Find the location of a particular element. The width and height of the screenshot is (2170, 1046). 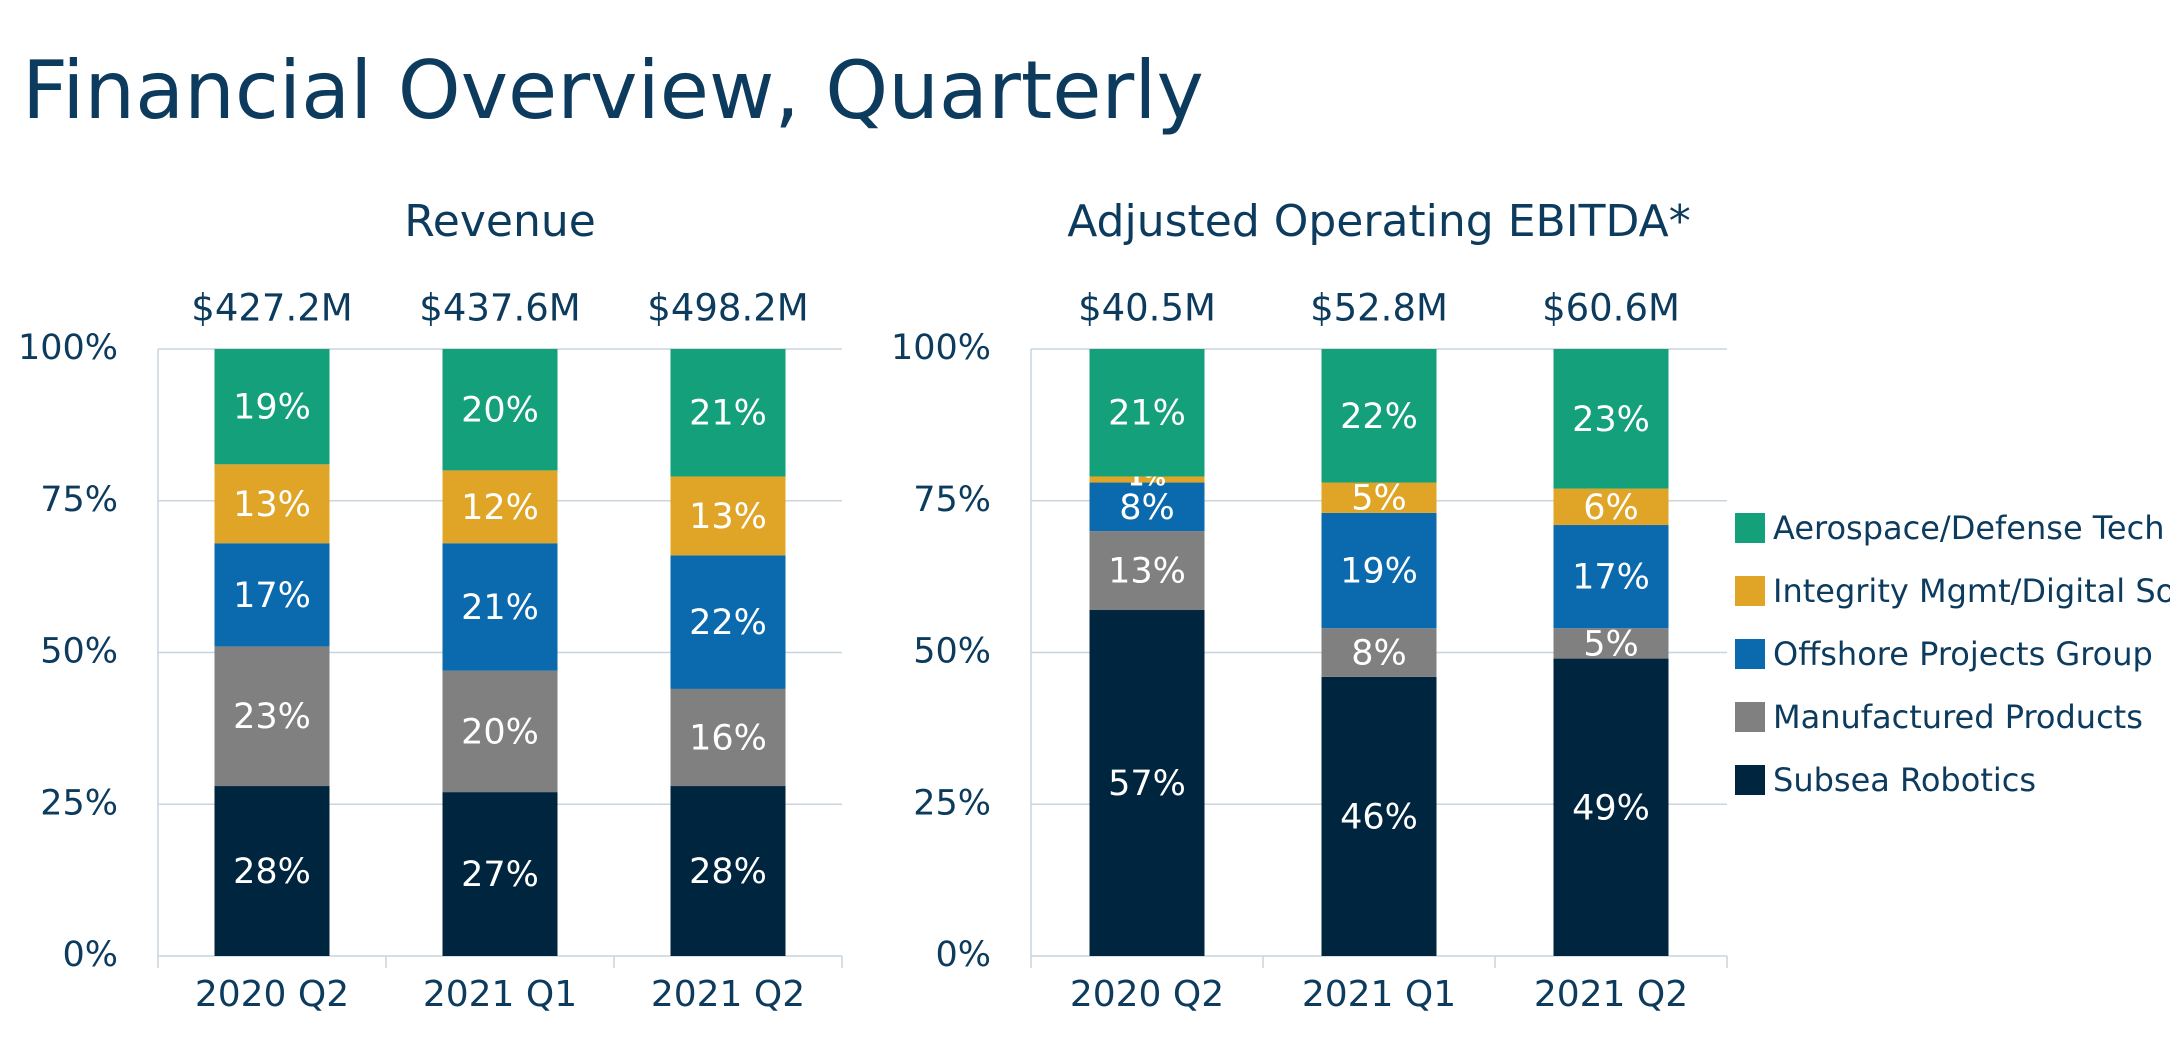

total-label: $498.2M is located at coordinates (727, 308).